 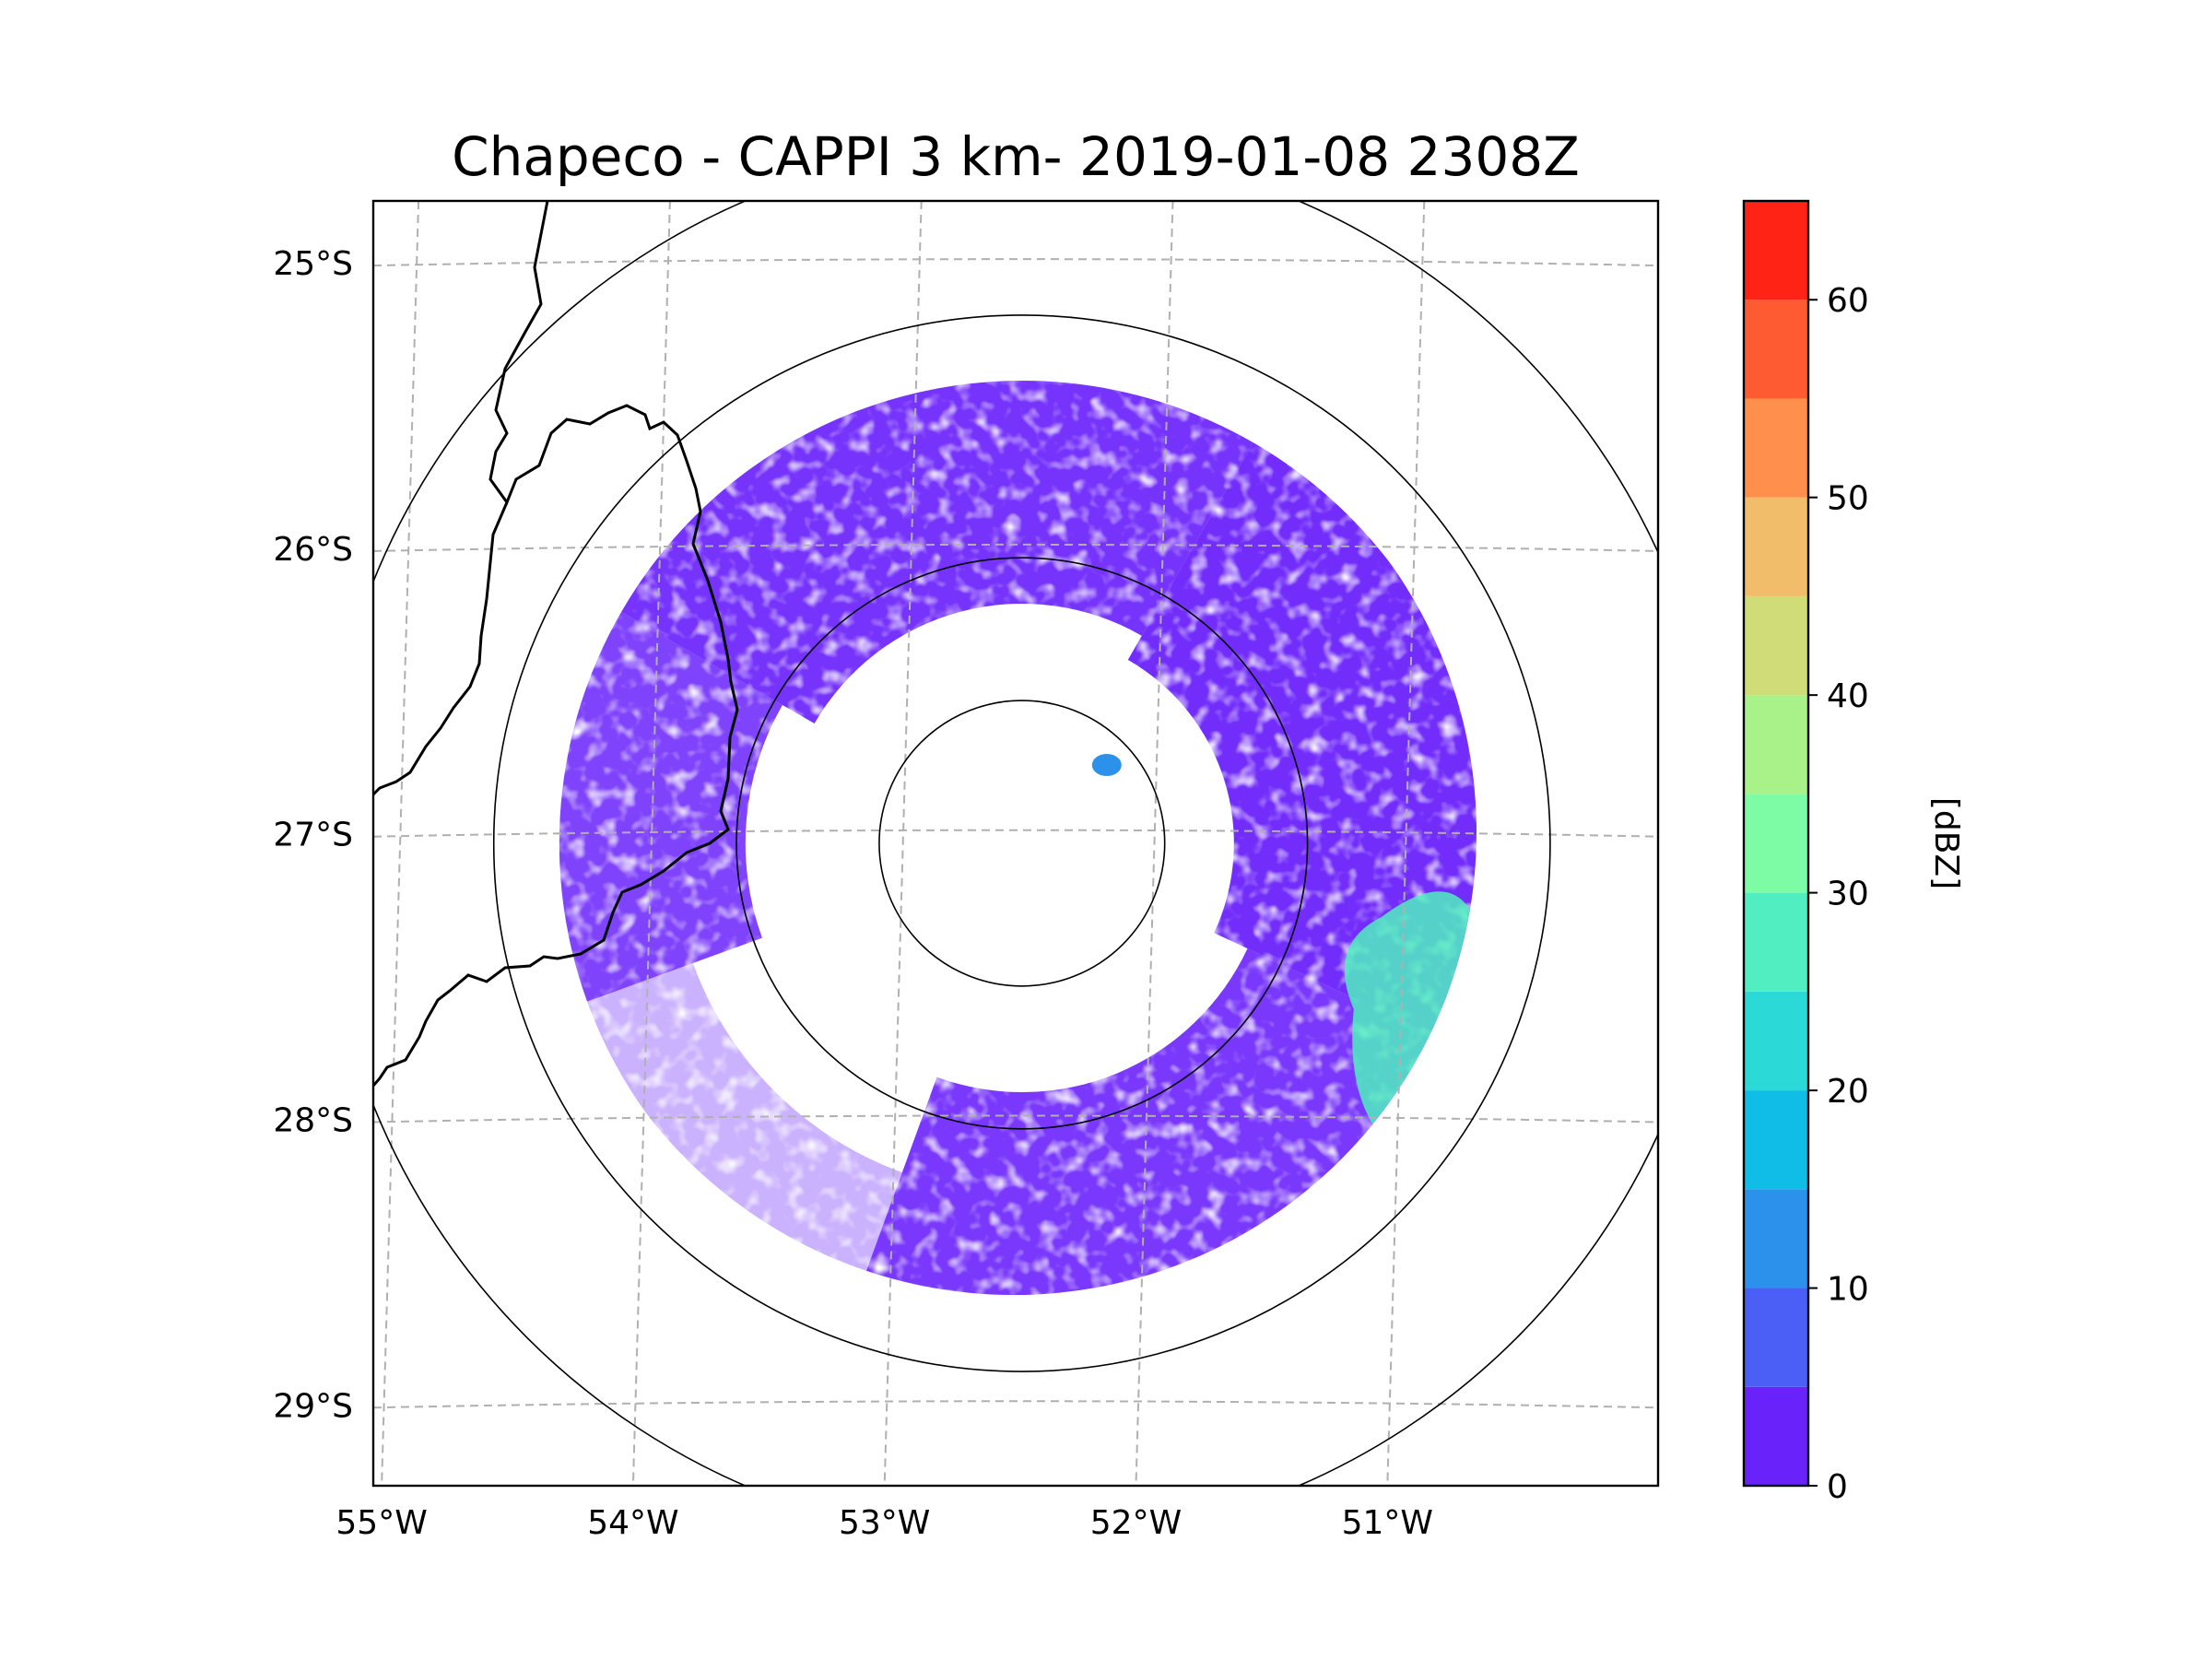 What do you see at coordinates (1946, 843) in the screenshot?
I see `colorbar-label: [dBZ]` at bounding box center [1946, 843].